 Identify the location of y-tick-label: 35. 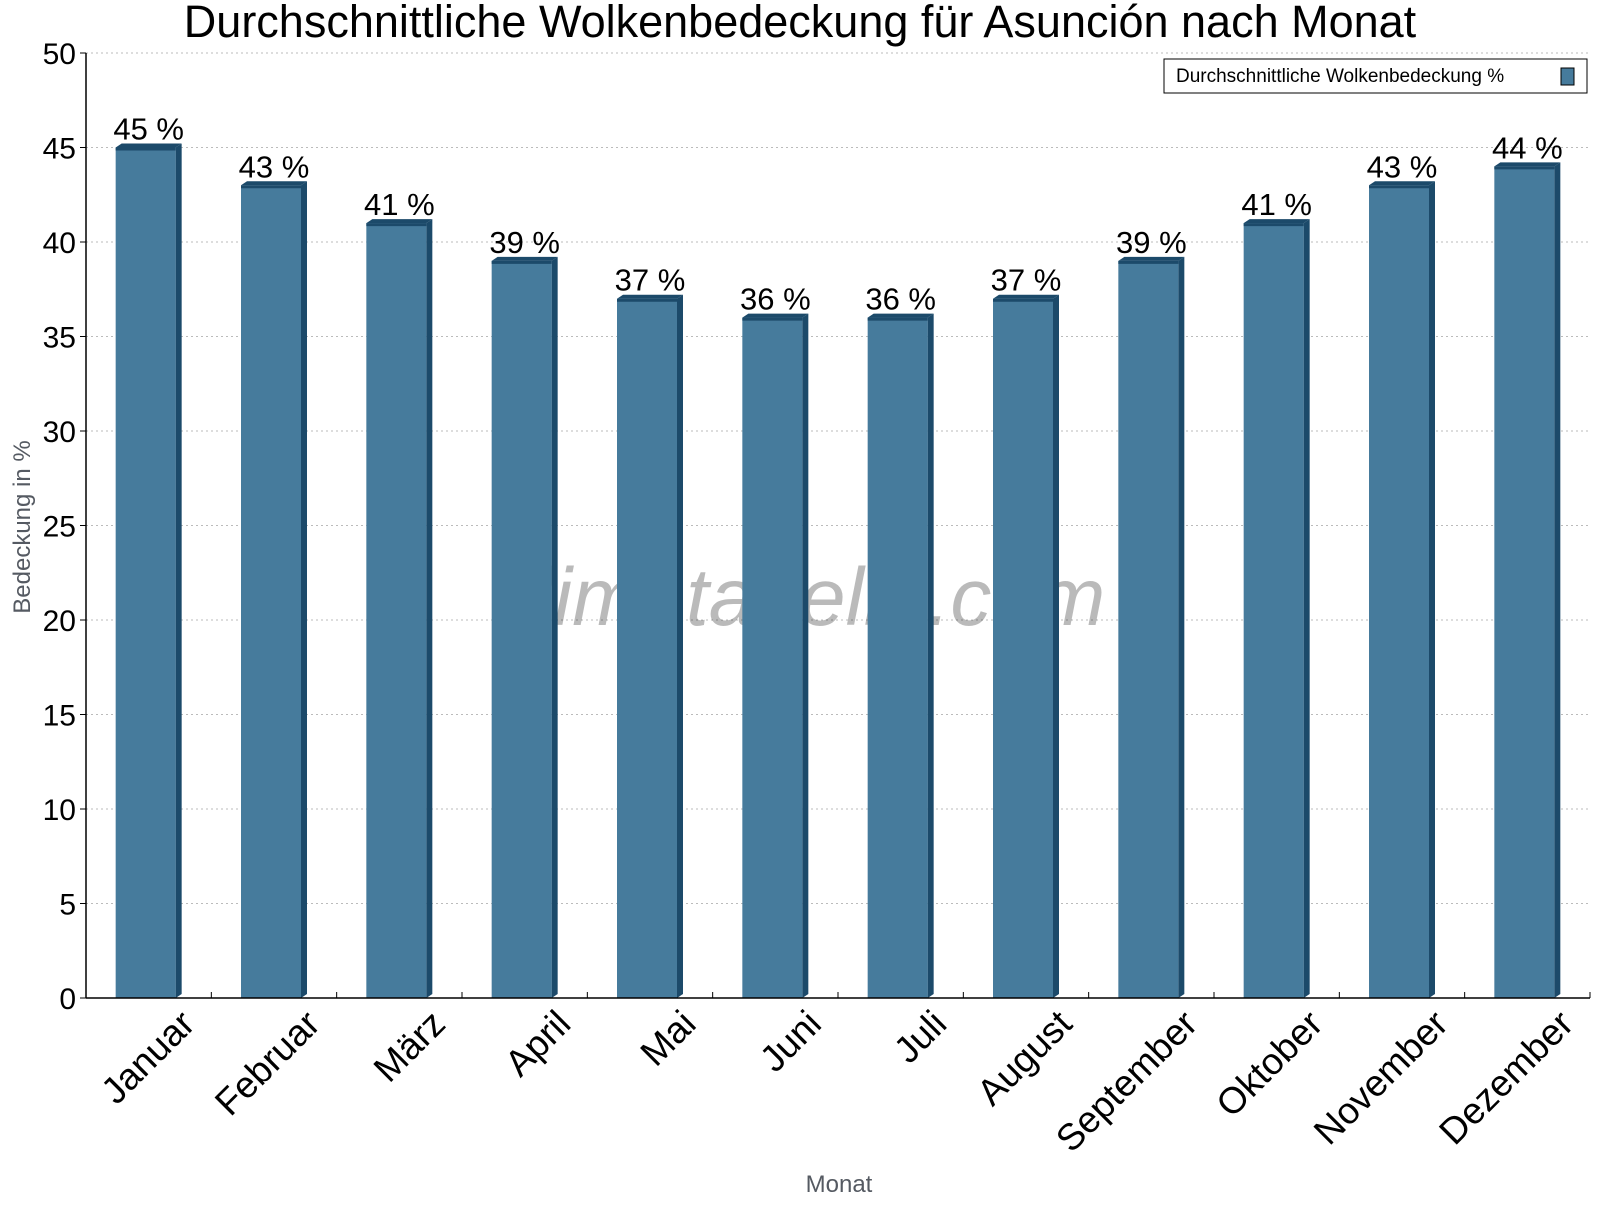
(59, 338).